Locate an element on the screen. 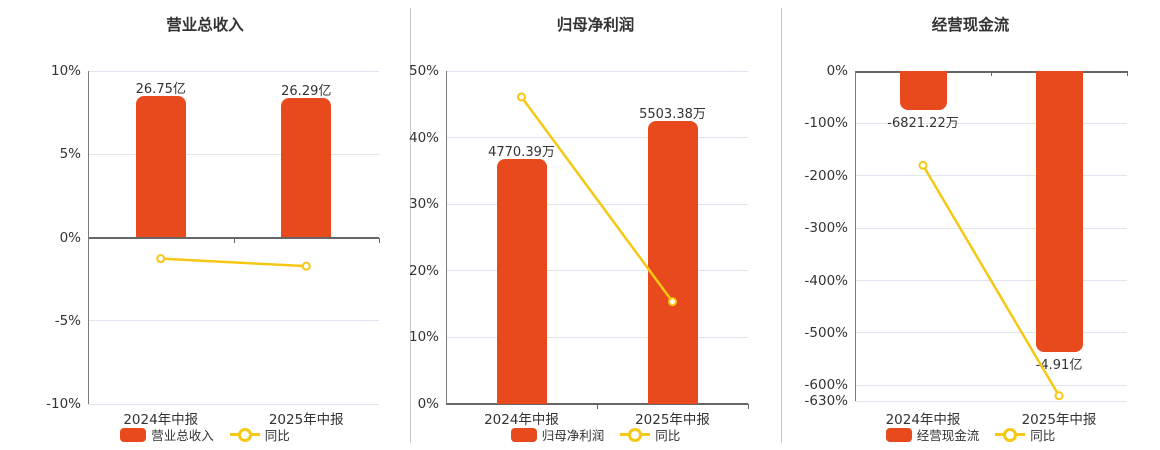  legend-item-bar-series: 经营现金流 is located at coordinates (932, 434).